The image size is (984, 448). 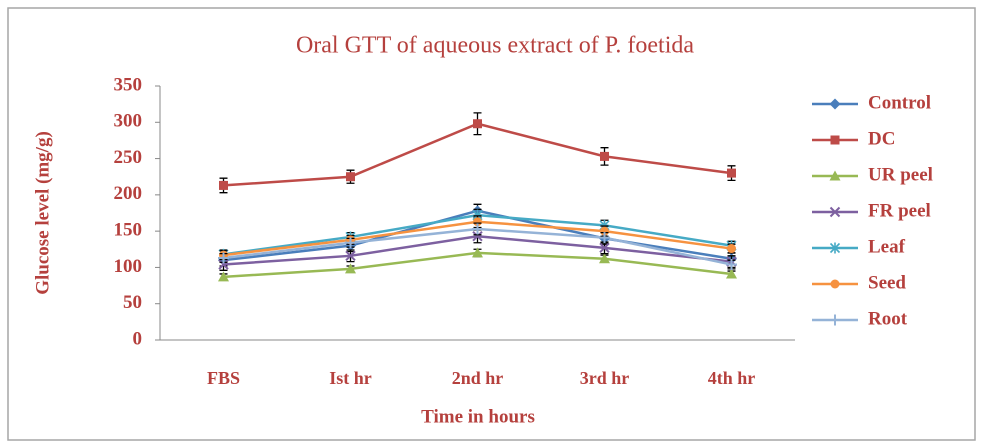 I want to click on y-tick-label: 50, so click(x=132, y=302).